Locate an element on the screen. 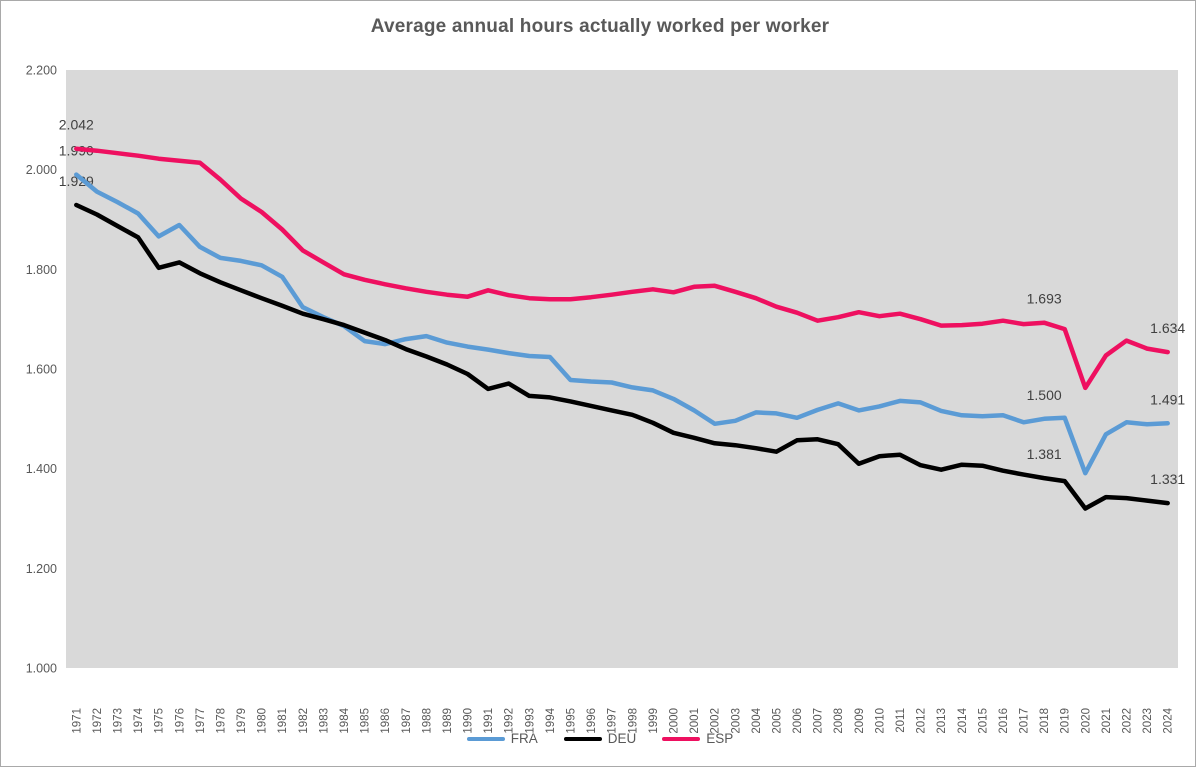  data-label-esp-1971: 2.042 is located at coordinates (76, 125).